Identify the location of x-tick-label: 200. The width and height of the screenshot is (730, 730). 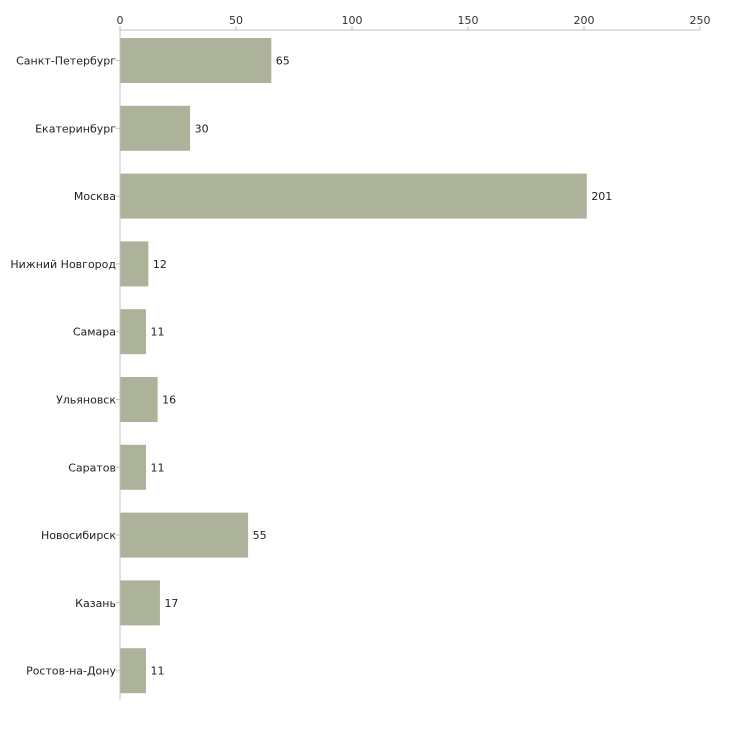
(584, 20).